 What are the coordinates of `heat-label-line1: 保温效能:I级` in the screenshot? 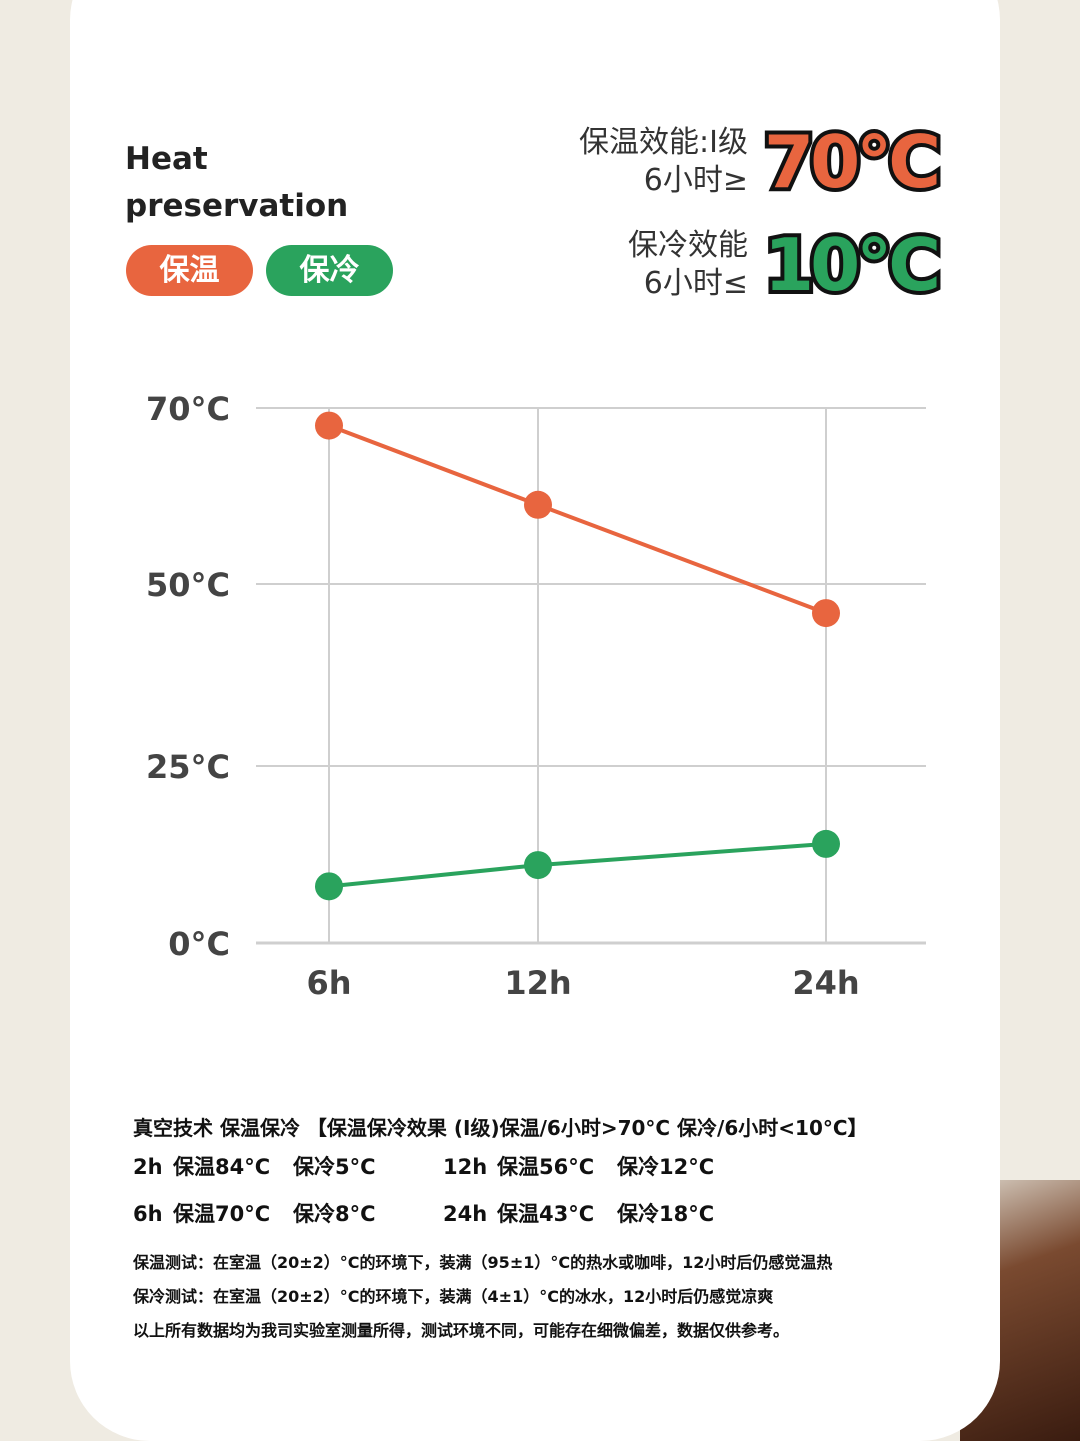 It's located at (663, 142).